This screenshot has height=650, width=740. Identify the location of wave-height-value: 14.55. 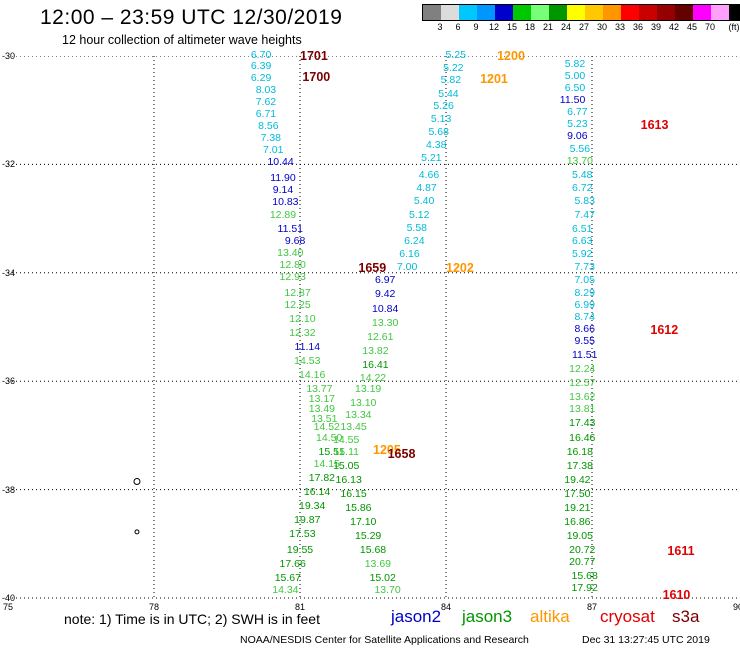
(346, 439).